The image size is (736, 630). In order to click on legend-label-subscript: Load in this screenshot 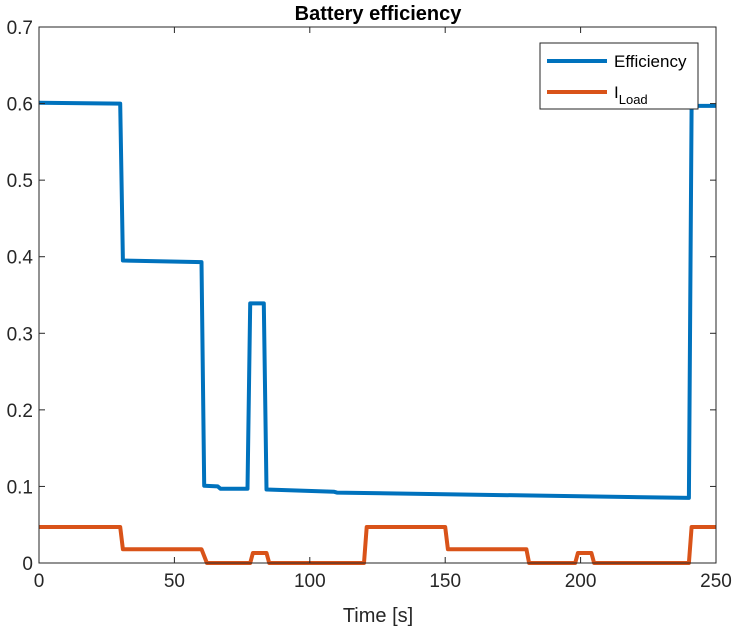, I will do `click(633, 99)`.